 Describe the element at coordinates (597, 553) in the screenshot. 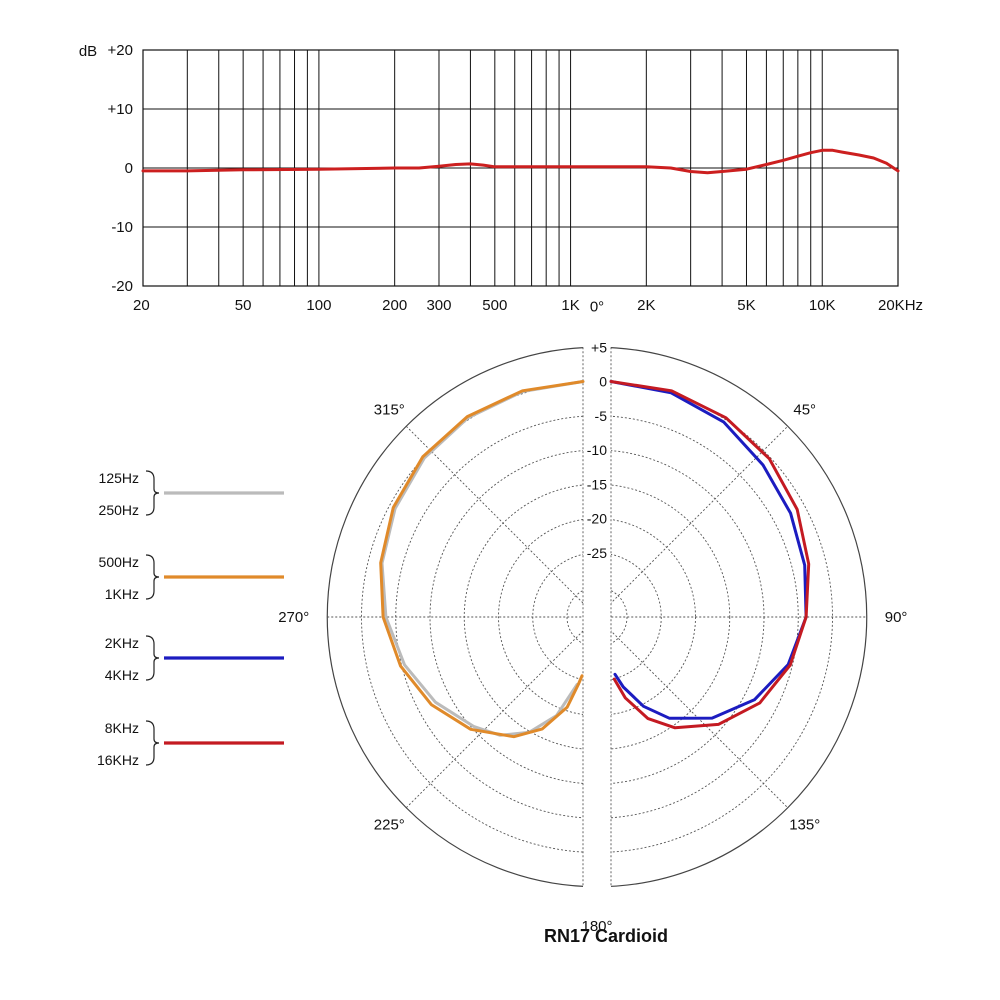

I see `radius-tick-label: -25` at that location.